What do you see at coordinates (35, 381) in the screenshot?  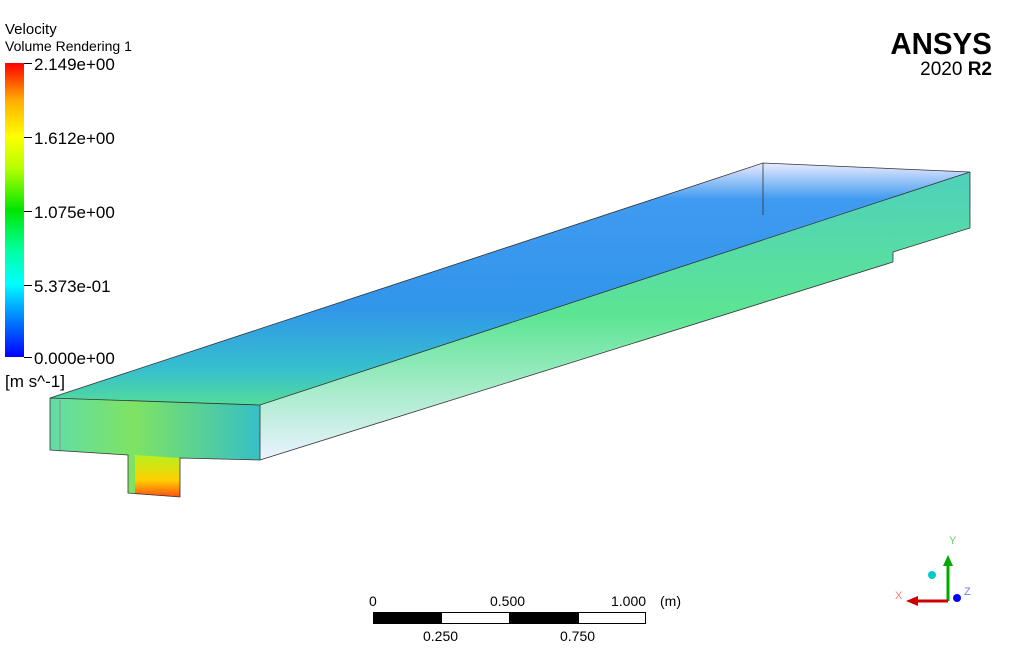 I see `legend-units: [m s^-1]` at bounding box center [35, 381].